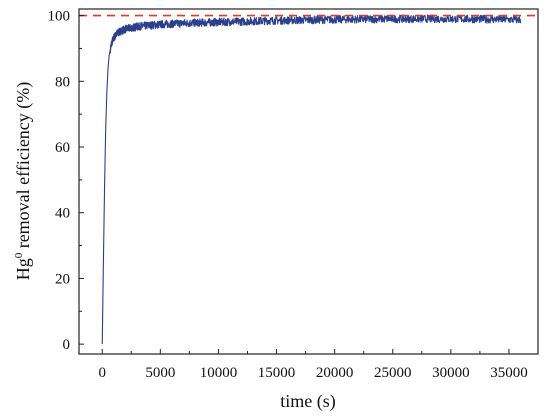 The width and height of the screenshot is (550, 420). Describe the element at coordinates (23, 269) in the screenshot. I see `y-axis-title-prefix: Hg` at that location.